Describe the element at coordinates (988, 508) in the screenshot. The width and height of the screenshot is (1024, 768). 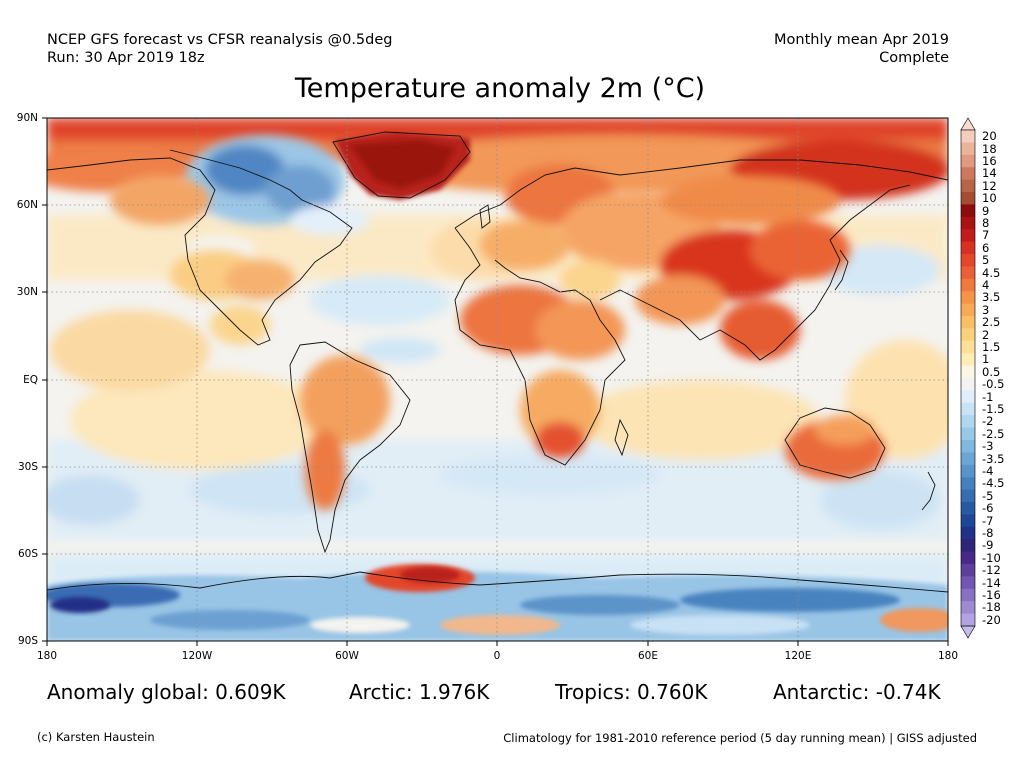
I see `colorbar-label: -6` at that location.